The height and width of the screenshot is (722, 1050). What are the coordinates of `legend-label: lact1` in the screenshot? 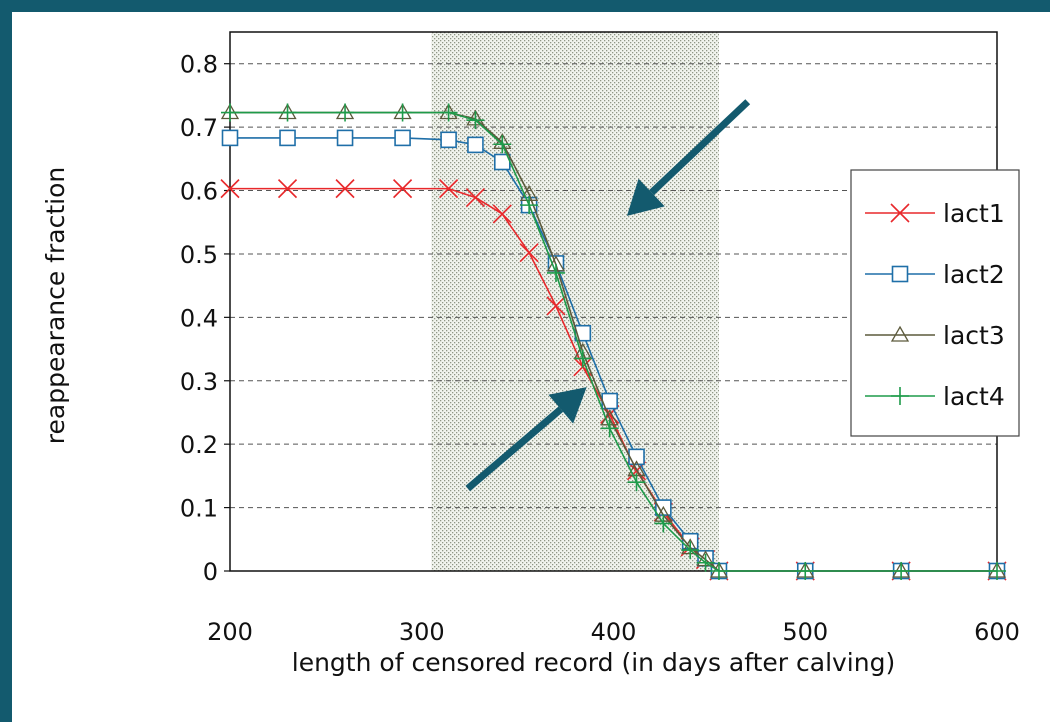 It's located at (974, 213).